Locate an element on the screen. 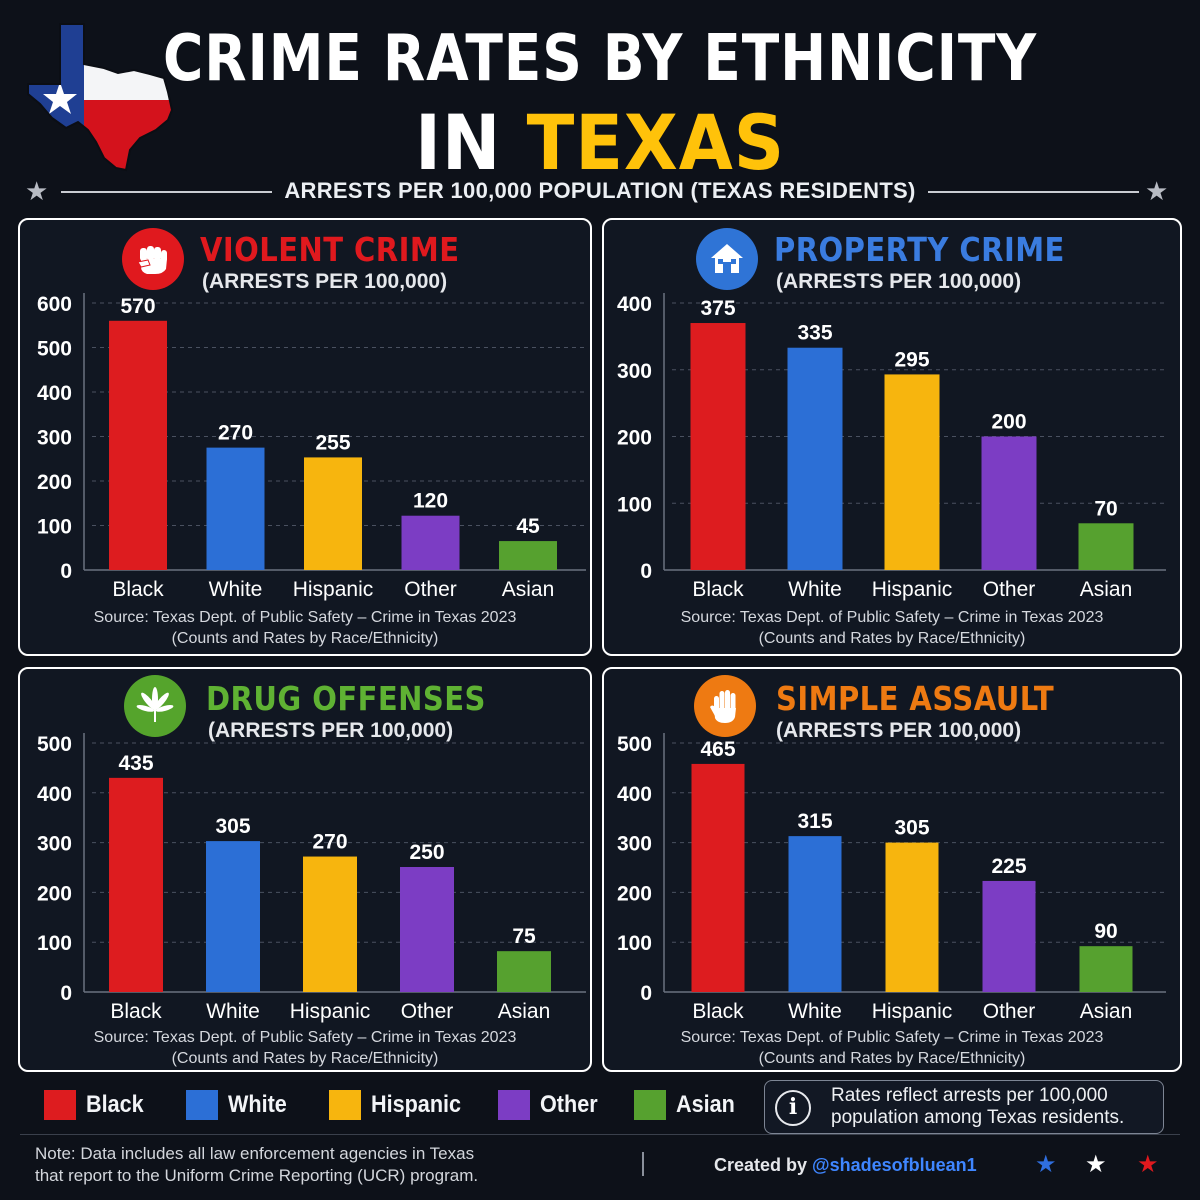 Image resolution: width=1200 pixels, height=1200 pixels. credit-prefix: Created by is located at coordinates (763, 1165).